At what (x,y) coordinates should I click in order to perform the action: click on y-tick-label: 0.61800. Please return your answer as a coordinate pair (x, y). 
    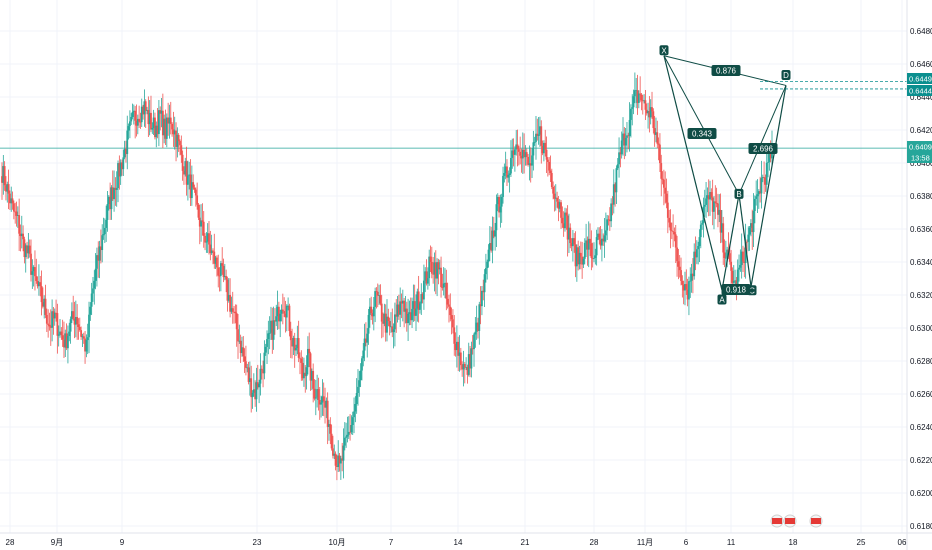
    Looking at the image, I should click on (921, 526).